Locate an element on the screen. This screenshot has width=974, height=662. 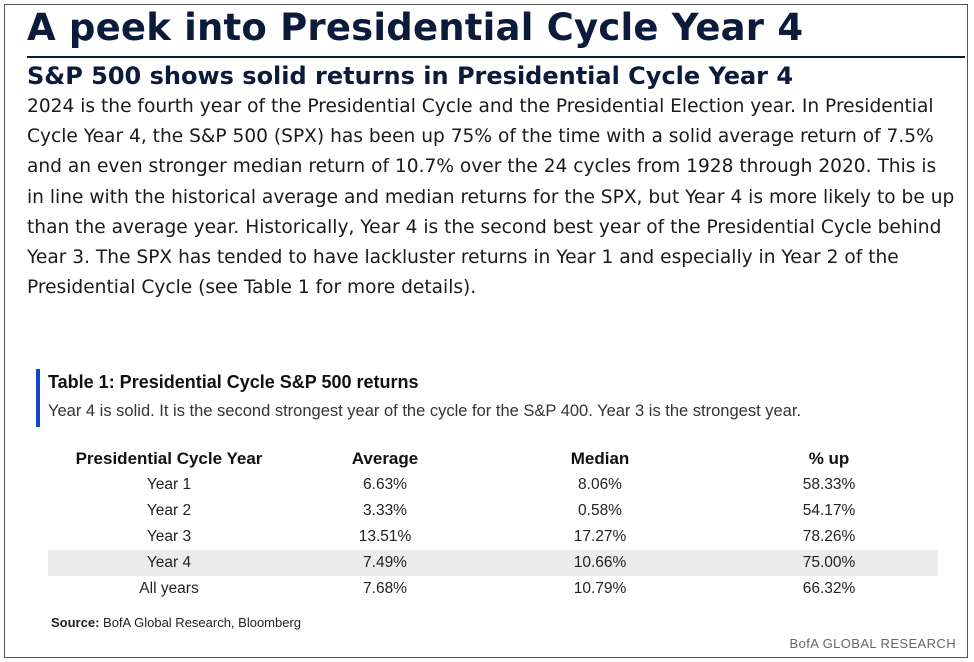
cell-median: 8.06% is located at coordinates (600, 484).